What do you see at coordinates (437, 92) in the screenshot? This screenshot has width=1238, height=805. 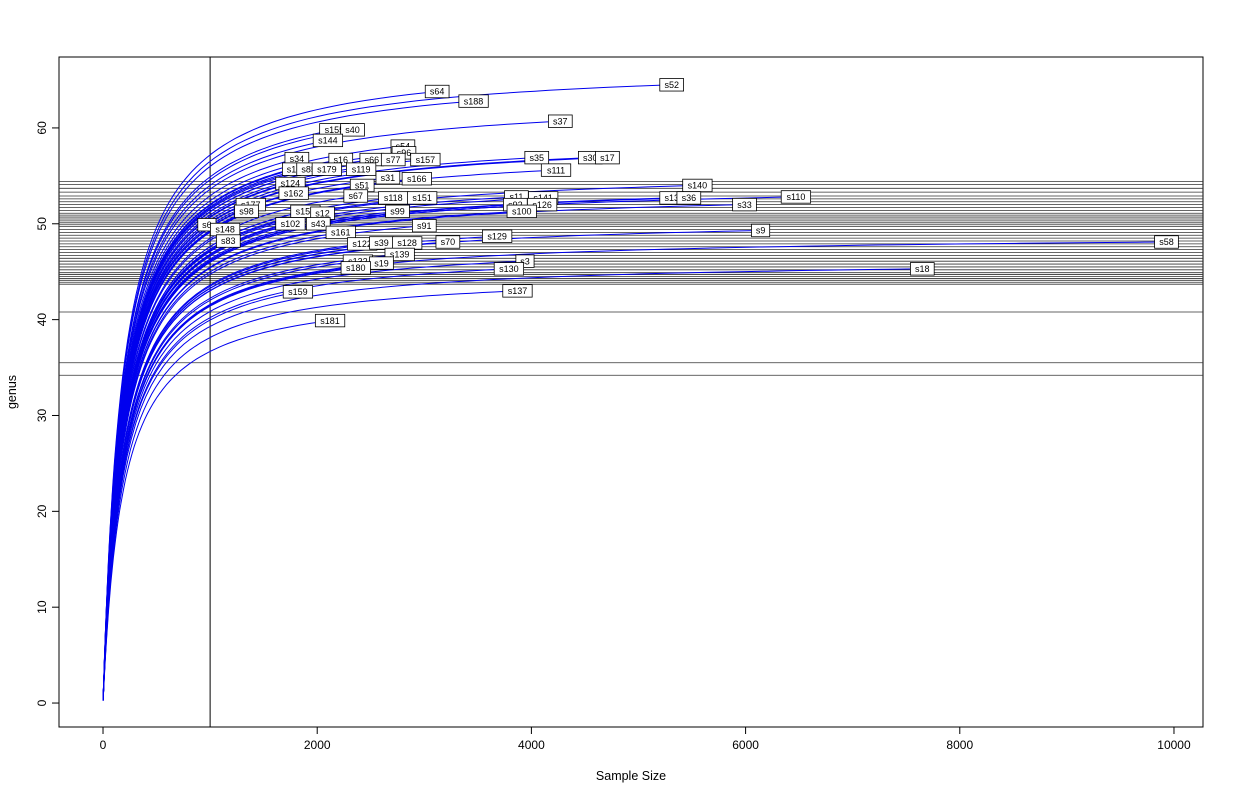 I see `curve-label-text: s64` at bounding box center [437, 92].